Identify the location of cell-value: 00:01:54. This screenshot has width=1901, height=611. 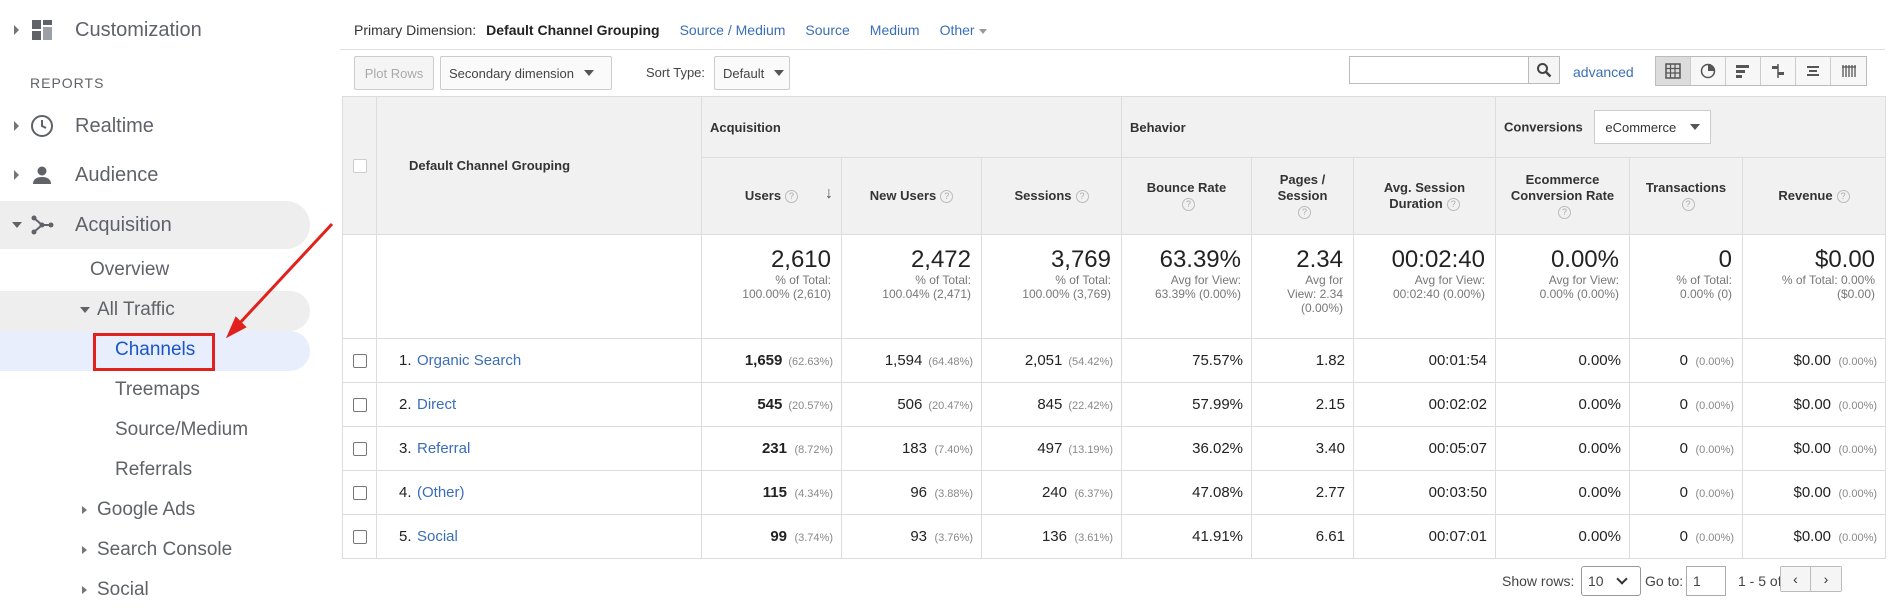
(1457, 360).